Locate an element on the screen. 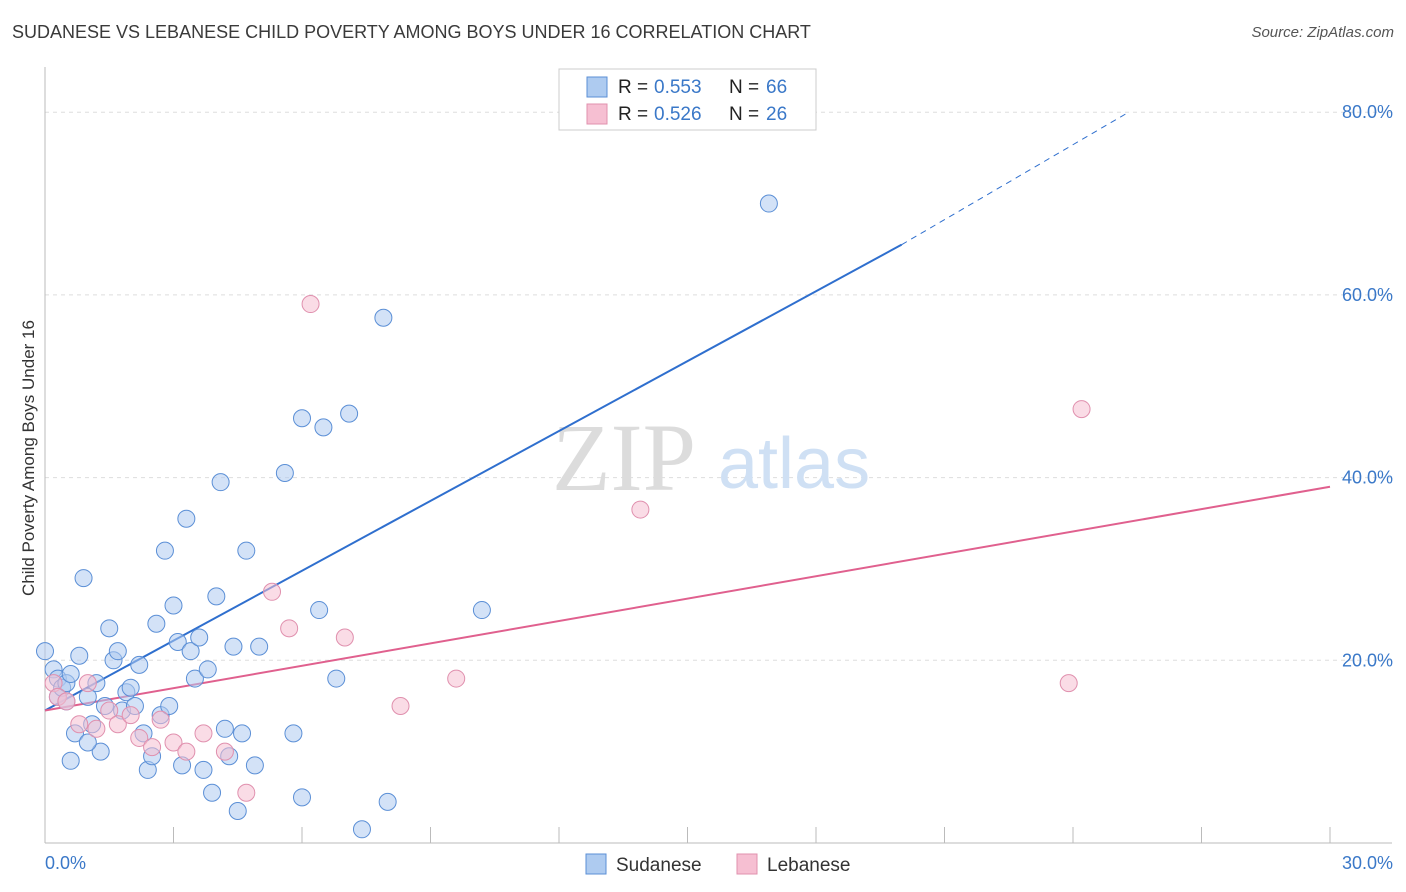  legend-swatch-sudanese is located at coordinates (597, 87).